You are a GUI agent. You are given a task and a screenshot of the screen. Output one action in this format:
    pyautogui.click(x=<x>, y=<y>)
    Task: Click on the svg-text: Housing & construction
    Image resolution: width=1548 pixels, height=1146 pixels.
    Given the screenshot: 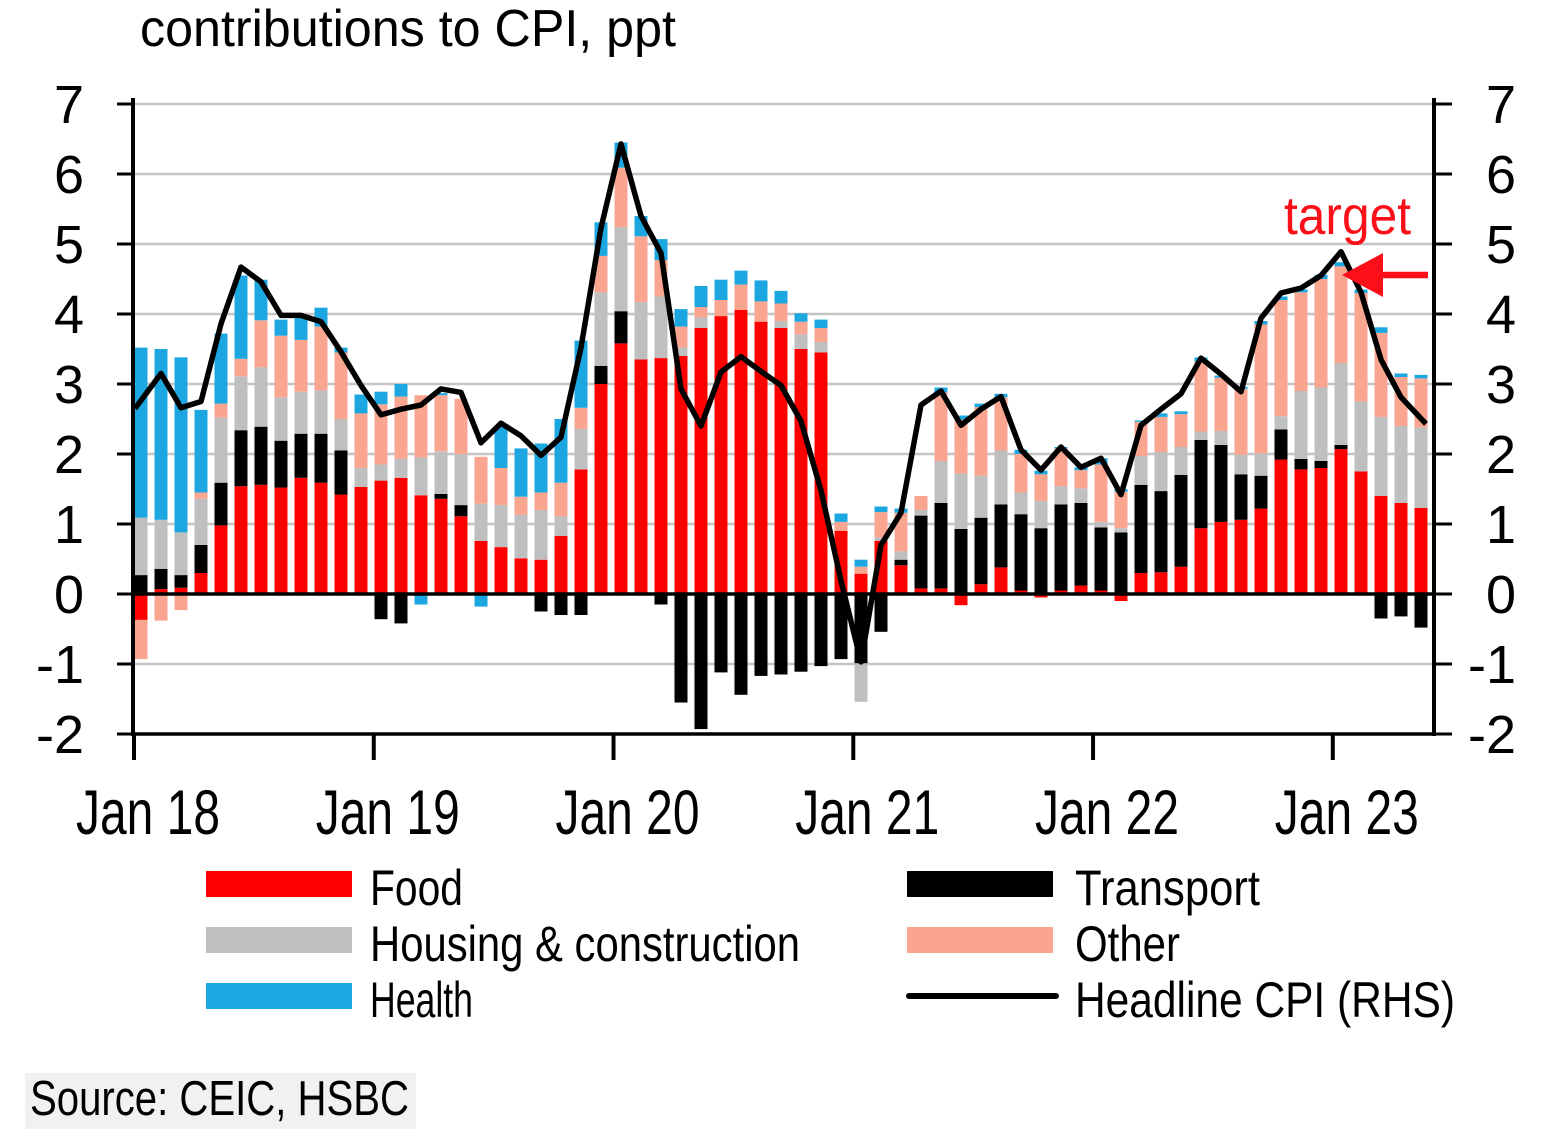 What is the action you would take?
    pyautogui.click(x=585, y=944)
    